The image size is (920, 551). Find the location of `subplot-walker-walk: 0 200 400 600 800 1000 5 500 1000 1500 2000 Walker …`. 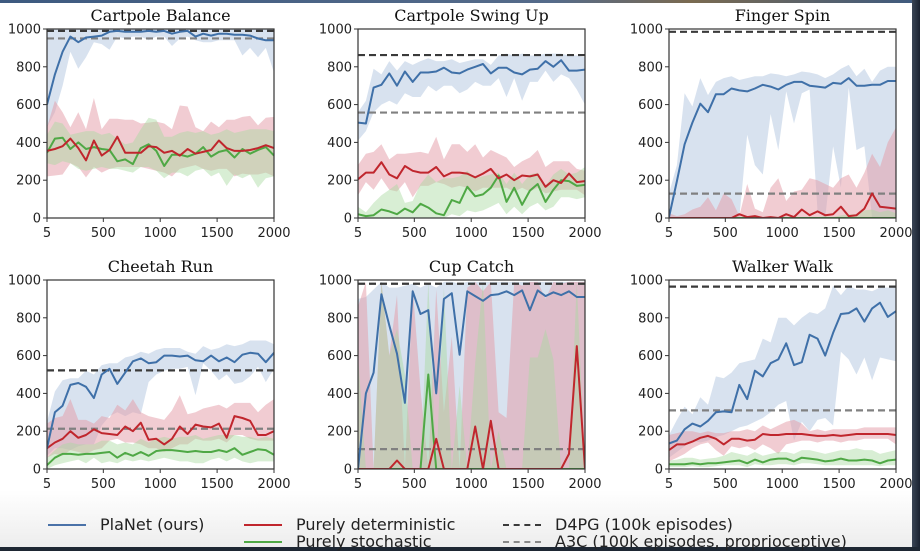

subplot-walker-walk: 0 200 400 600 800 1000 5 500 1000 1500 2000 Walker … is located at coordinates (771, 374).